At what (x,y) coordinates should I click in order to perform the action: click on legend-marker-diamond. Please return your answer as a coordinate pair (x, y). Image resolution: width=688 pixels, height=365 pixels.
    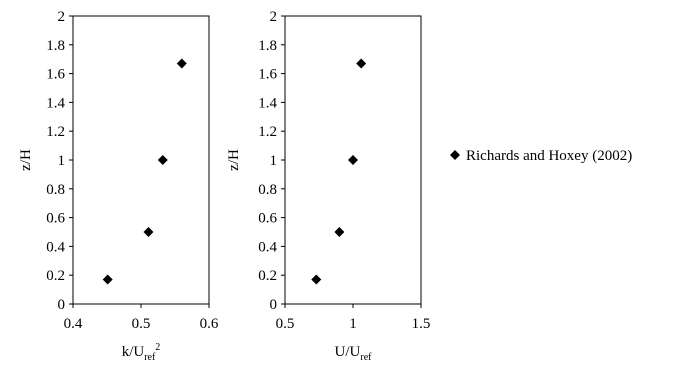
    Looking at the image, I should click on (455, 155).